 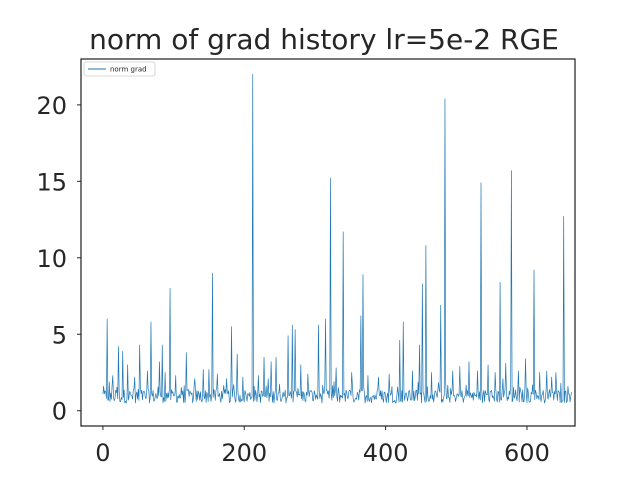 I want to click on y-axis-ticks: 0 5 10 15 20, so click(x=58, y=259).